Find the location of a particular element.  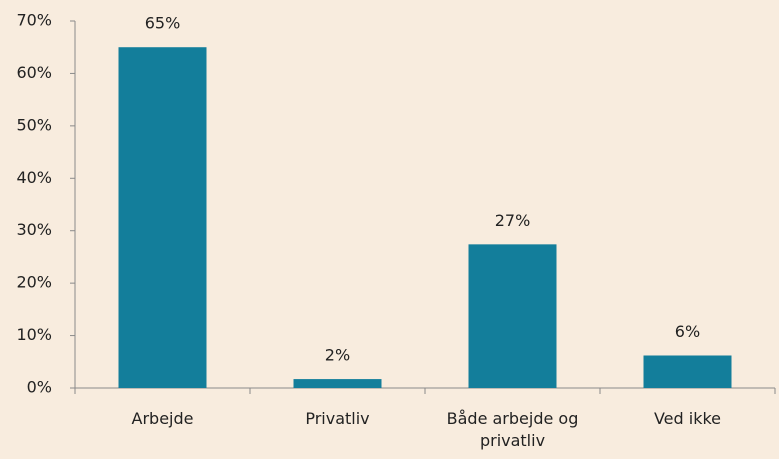

data-label: 65% is located at coordinates (163, 23).